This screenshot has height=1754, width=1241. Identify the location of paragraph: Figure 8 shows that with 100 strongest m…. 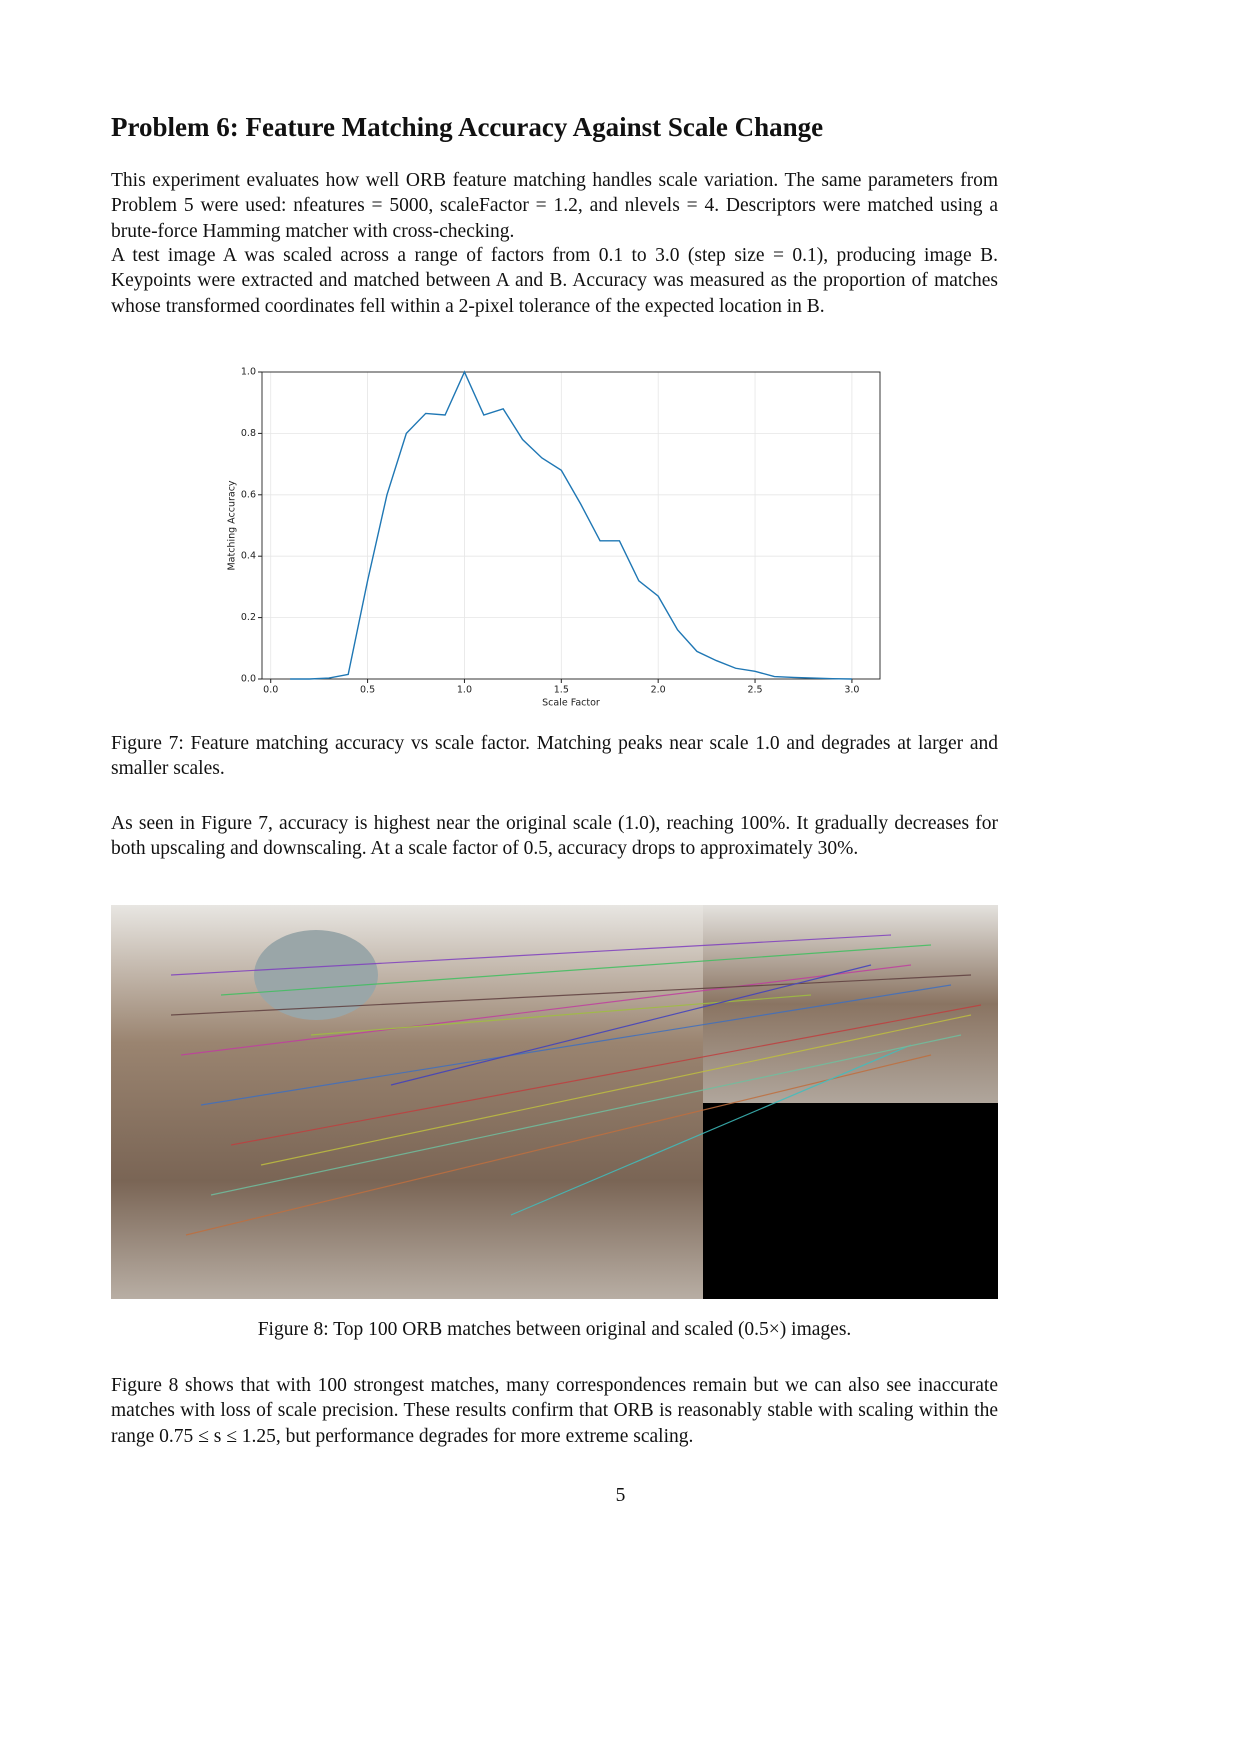
(554, 1411).